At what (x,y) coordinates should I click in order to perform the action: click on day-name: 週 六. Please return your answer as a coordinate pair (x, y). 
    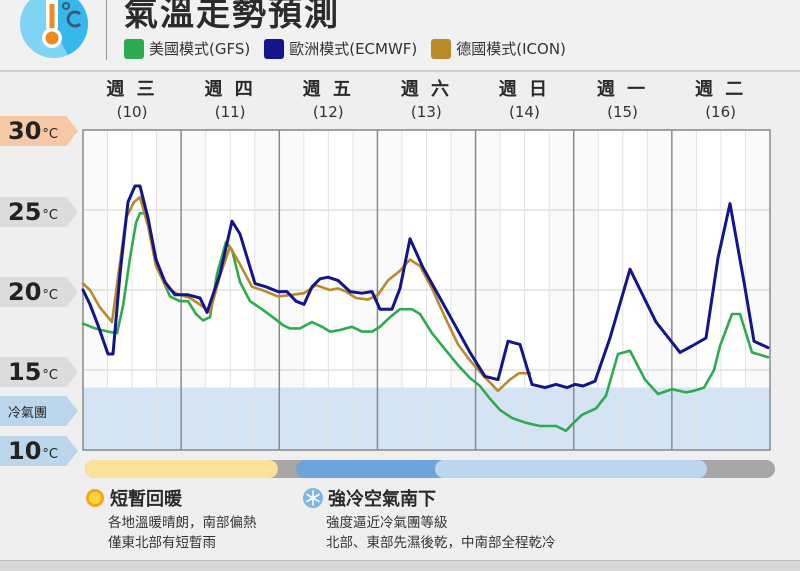
    Looking at the image, I should click on (426, 89).